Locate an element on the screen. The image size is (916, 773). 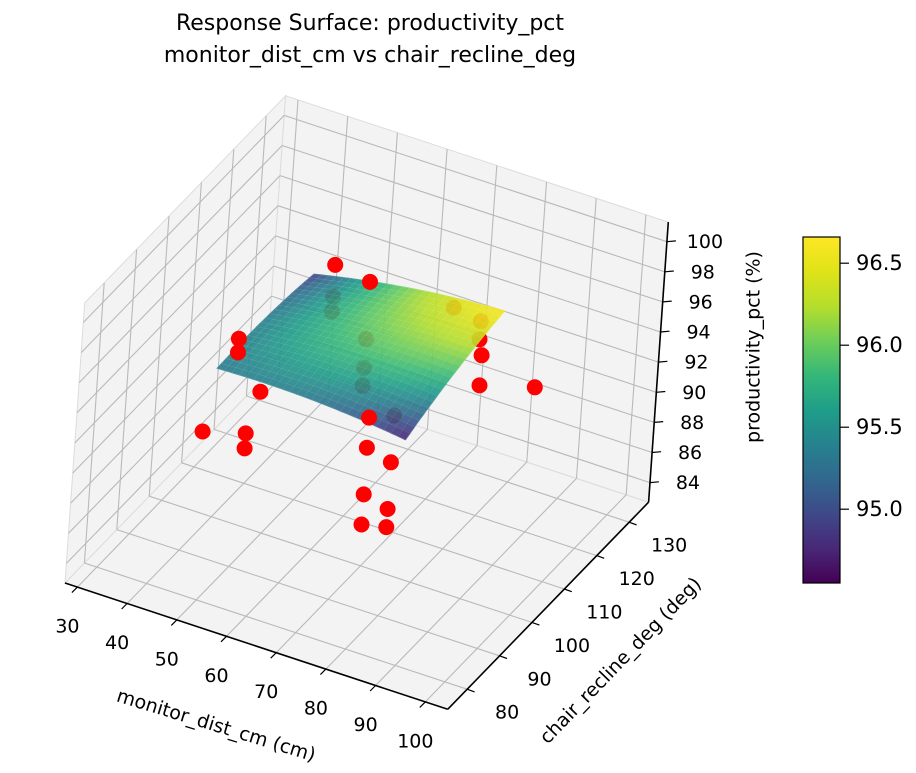
x-axis-line is located at coordinates (256, 646).